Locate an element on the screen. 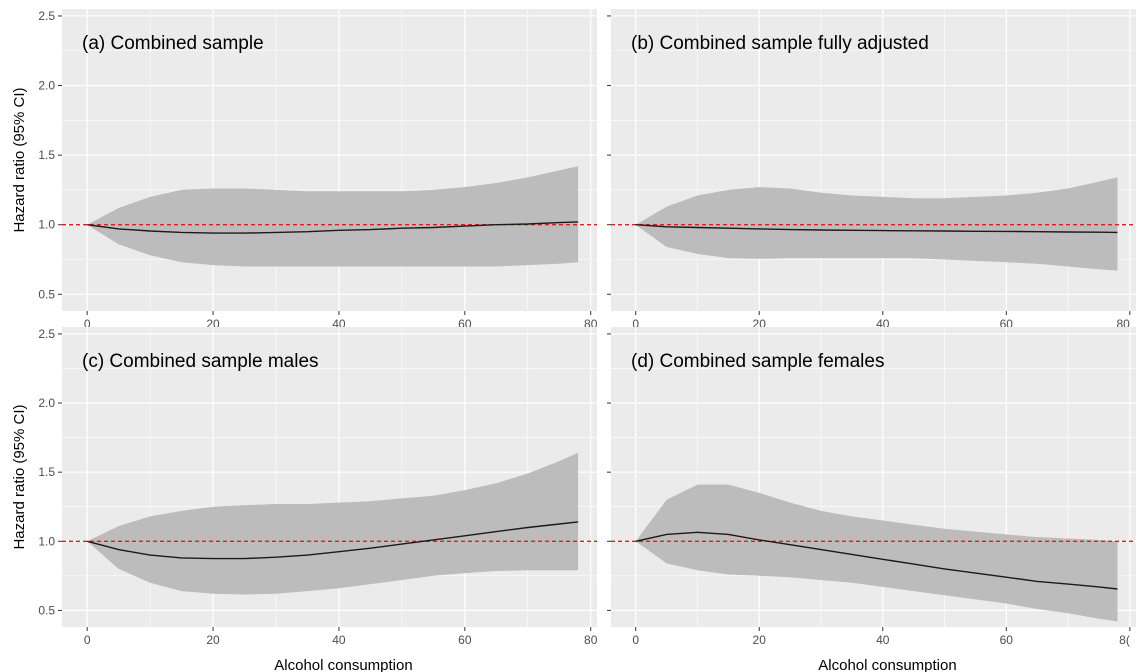 The height and width of the screenshot is (672, 1138). panel-title: (c) Combined sample males is located at coordinates (200, 361).